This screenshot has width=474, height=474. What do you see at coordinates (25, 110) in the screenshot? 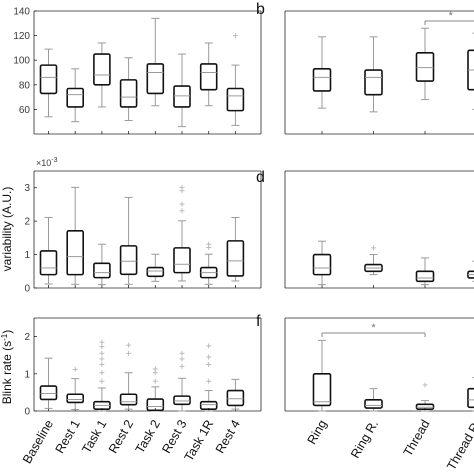
I see `y-tick-label: 60` at bounding box center [25, 110].